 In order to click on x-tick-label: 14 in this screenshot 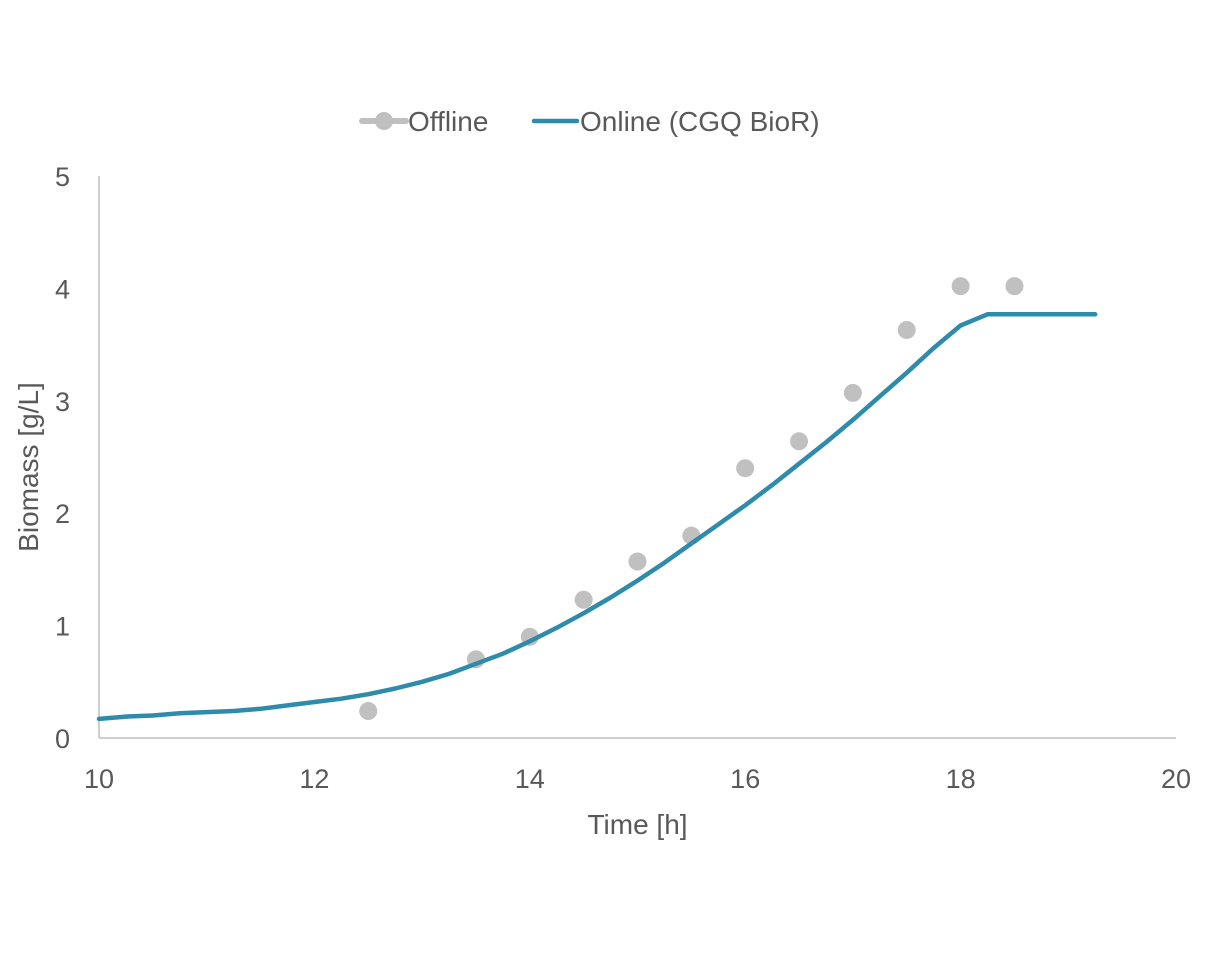, I will do `click(530, 779)`.